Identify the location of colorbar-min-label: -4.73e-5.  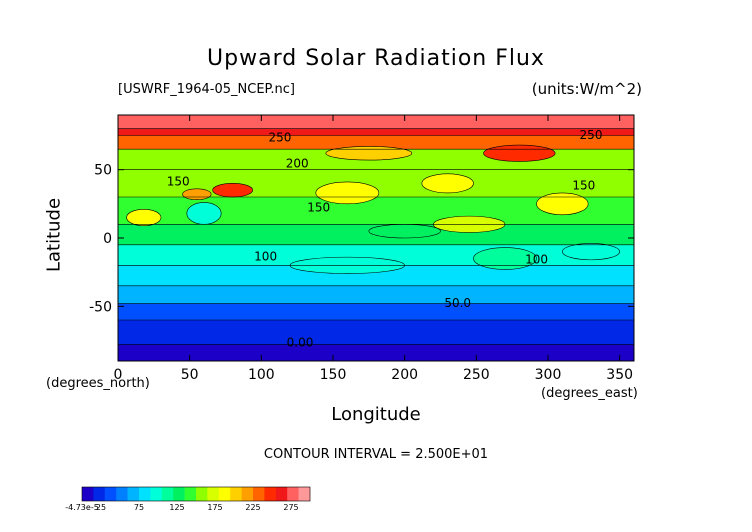
(82, 507).